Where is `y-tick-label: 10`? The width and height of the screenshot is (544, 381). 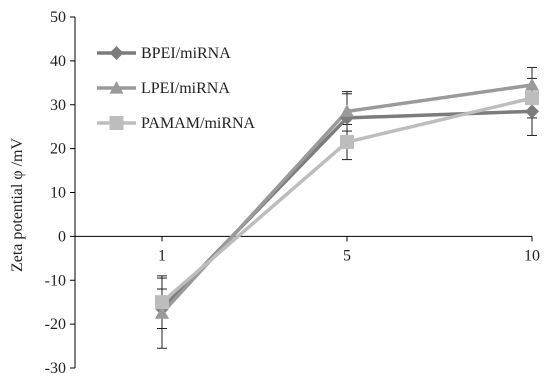
y-tick-label: 10 is located at coordinates (58, 193).